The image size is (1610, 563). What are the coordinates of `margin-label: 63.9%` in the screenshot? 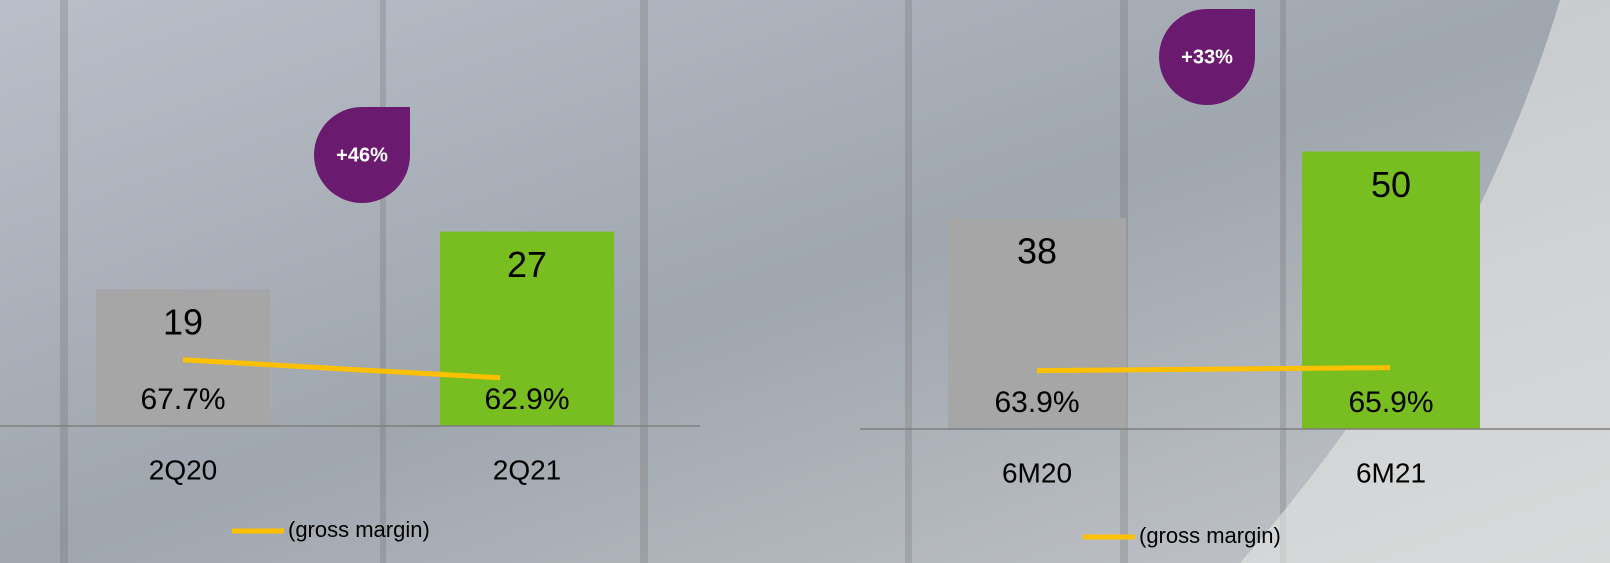 It's located at (1036, 402).